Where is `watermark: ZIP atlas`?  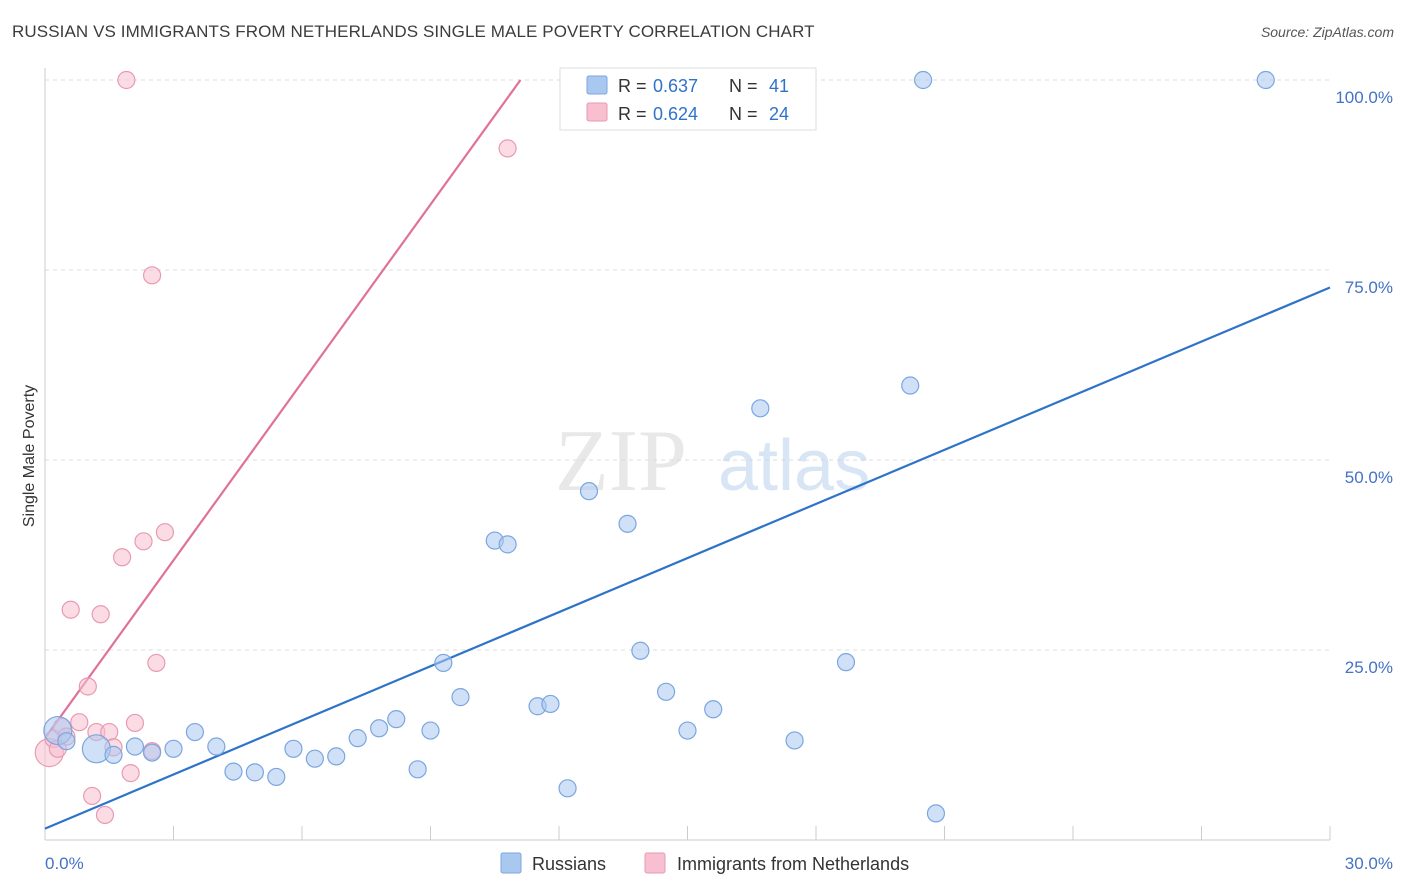 watermark: ZIP atlas is located at coordinates (712, 461).